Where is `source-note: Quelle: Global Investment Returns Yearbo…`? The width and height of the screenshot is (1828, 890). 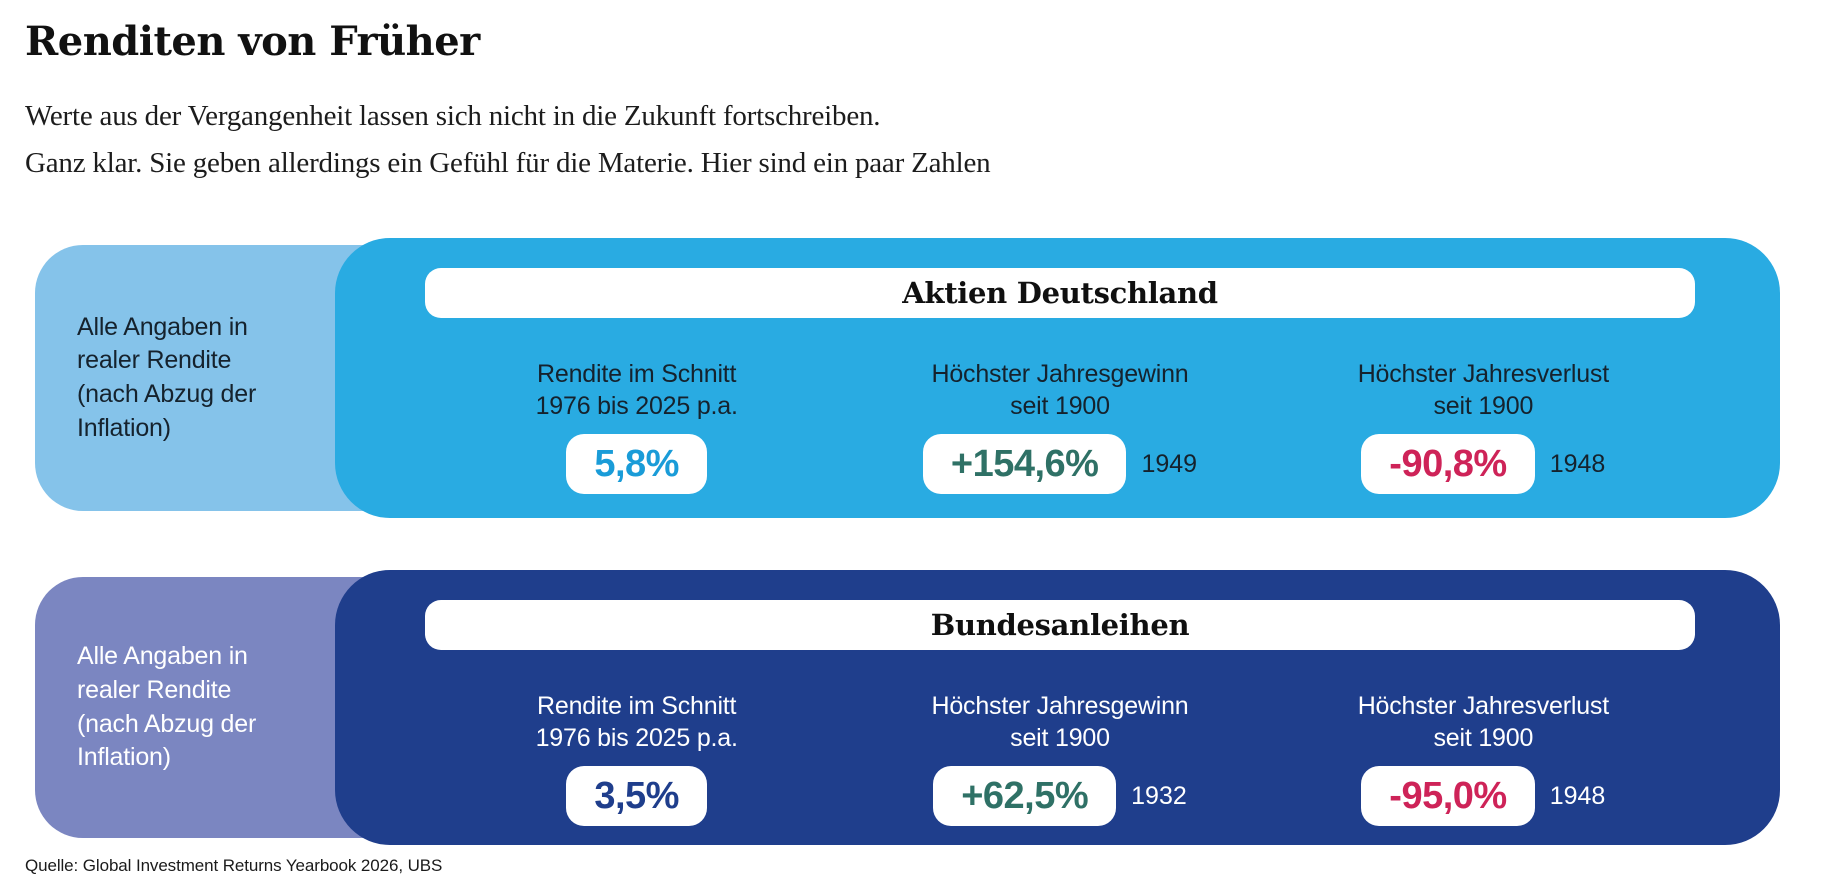 source-note: Quelle: Global Investment Returns Yearbo… is located at coordinates (234, 865).